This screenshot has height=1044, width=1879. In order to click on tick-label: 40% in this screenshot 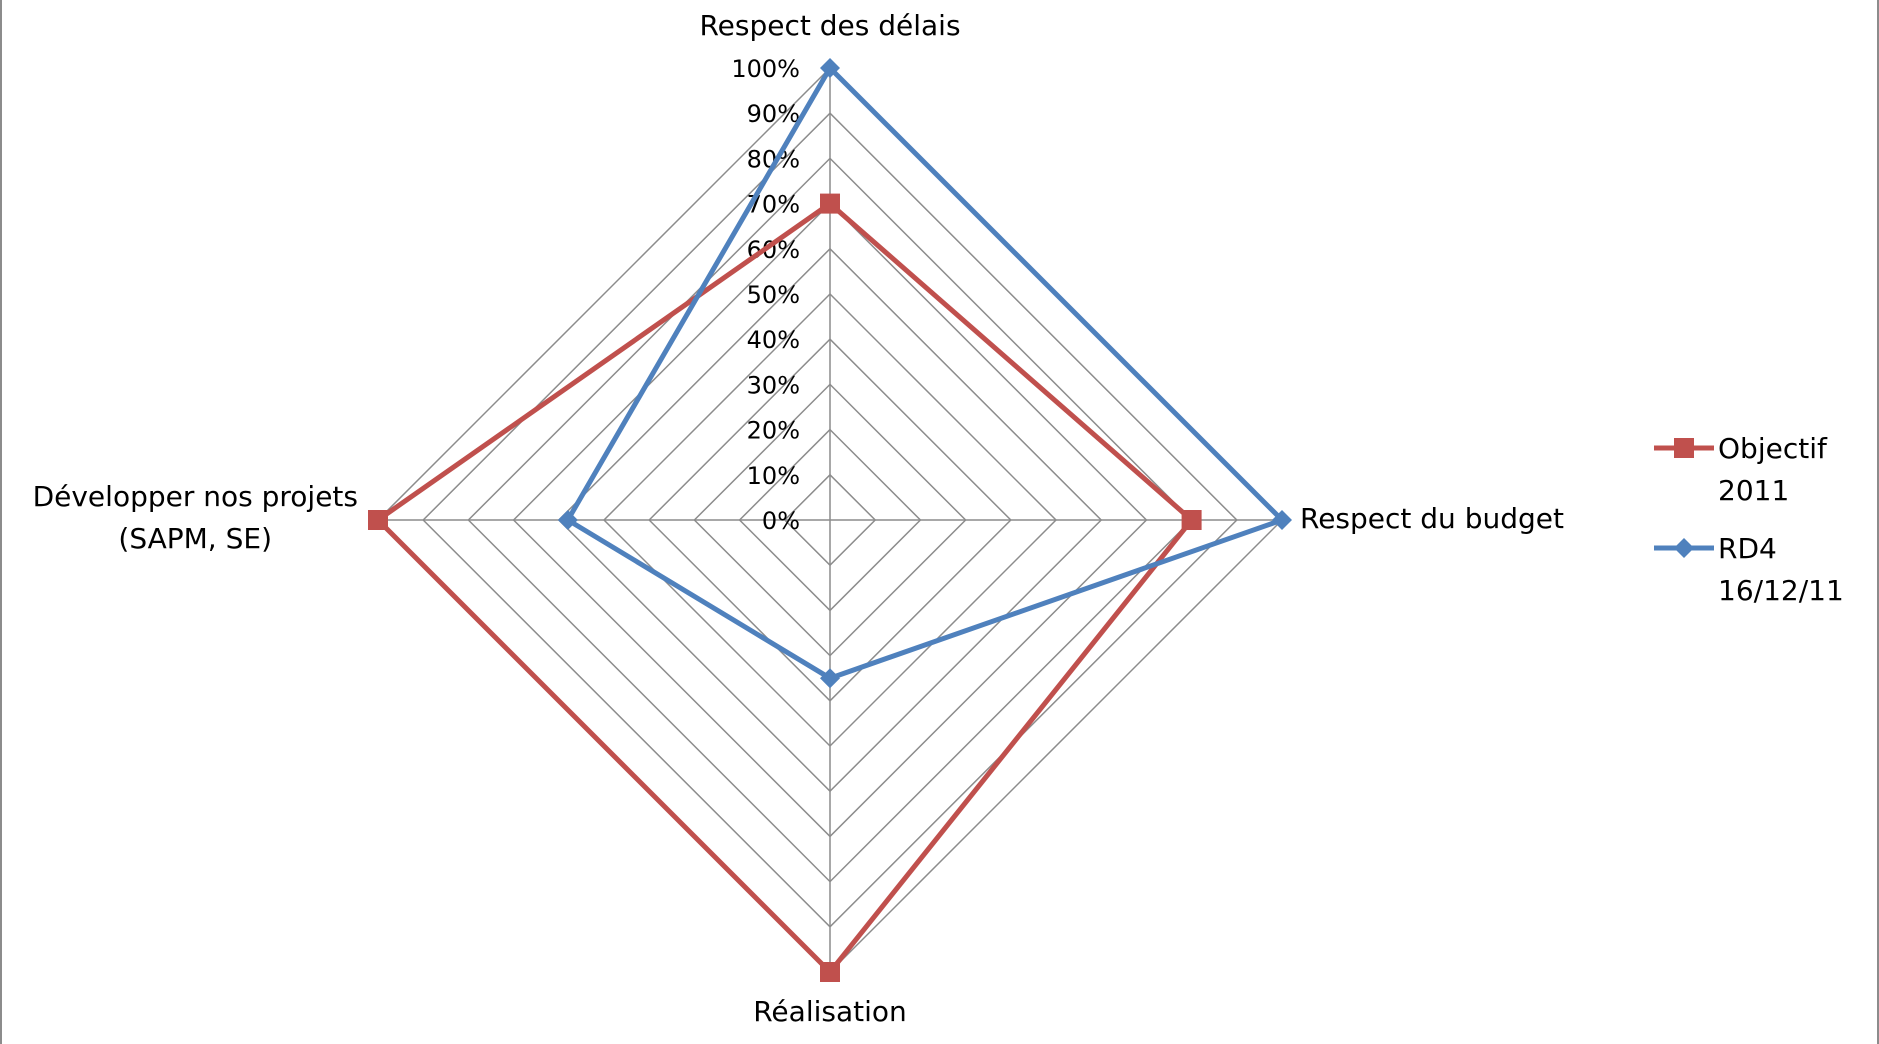, I will do `click(773, 340)`.